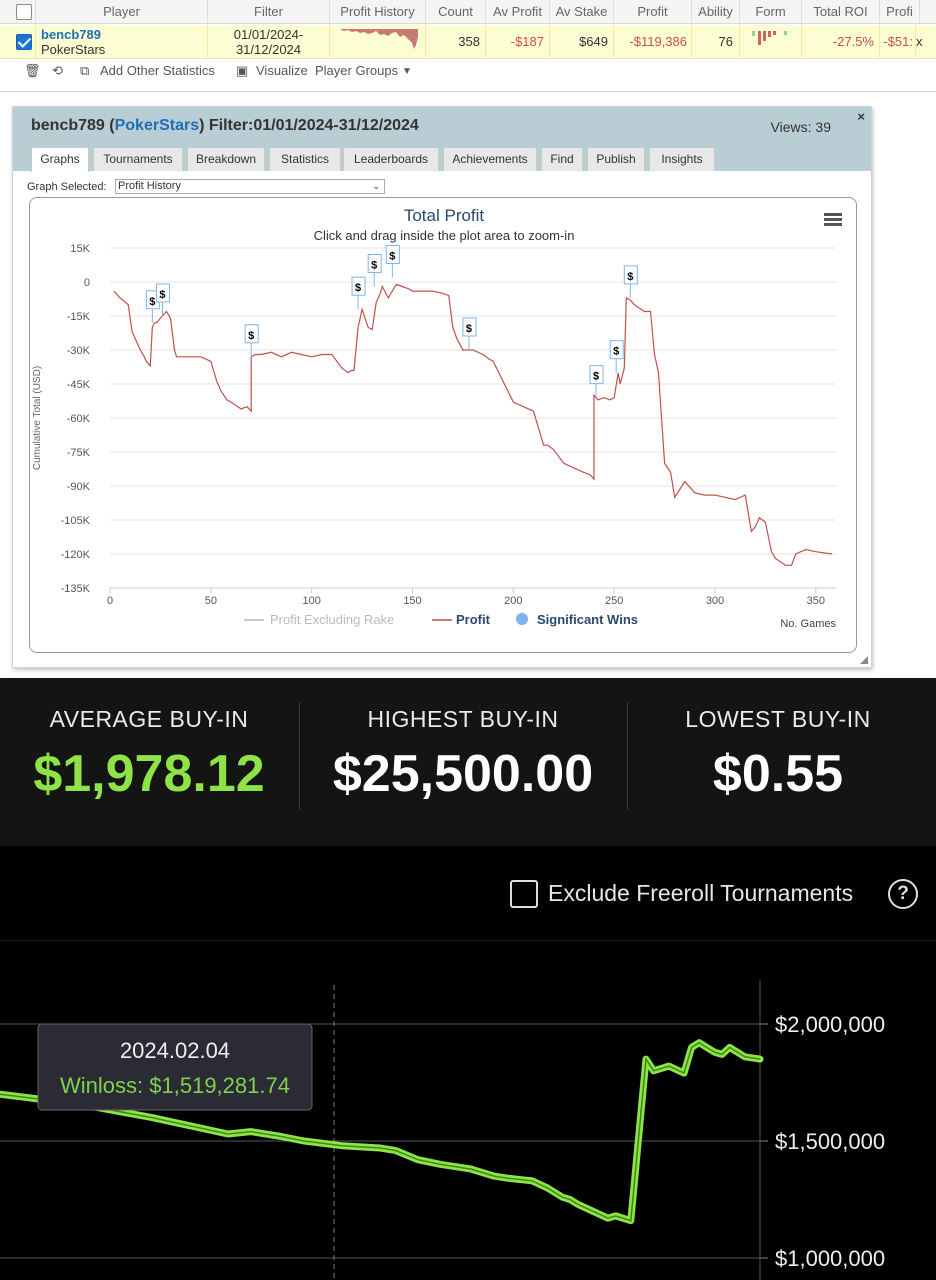  I want to click on tab-breakdown: Breakdown, so click(226, 159).